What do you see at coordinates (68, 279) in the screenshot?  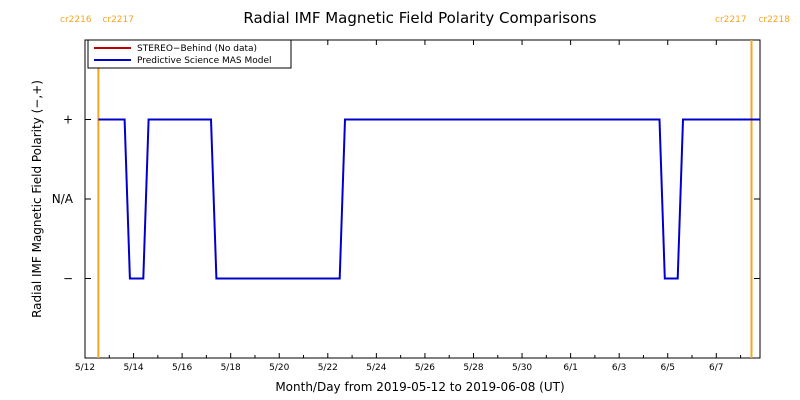 I see `y-tick-label: −` at bounding box center [68, 279].